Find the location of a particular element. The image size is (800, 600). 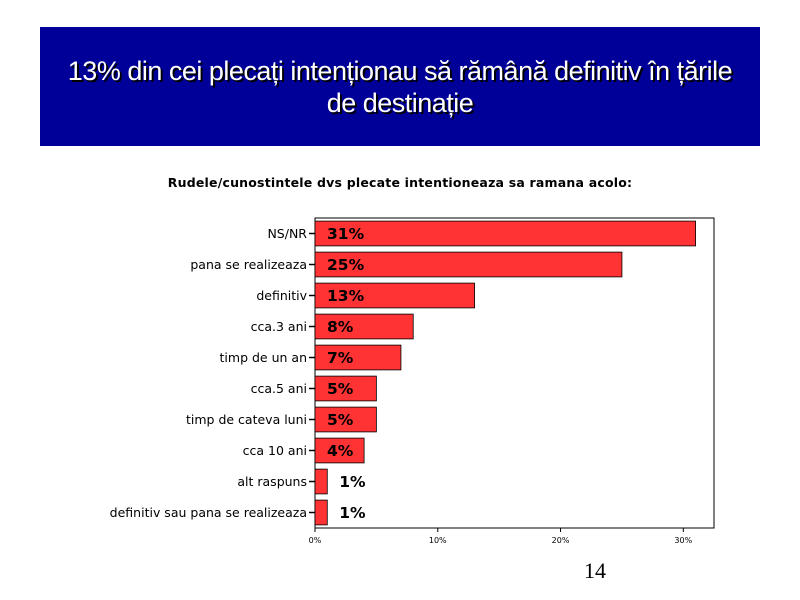

category-label: definitiv sau pana se realizeaza is located at coordinates (208, 512).